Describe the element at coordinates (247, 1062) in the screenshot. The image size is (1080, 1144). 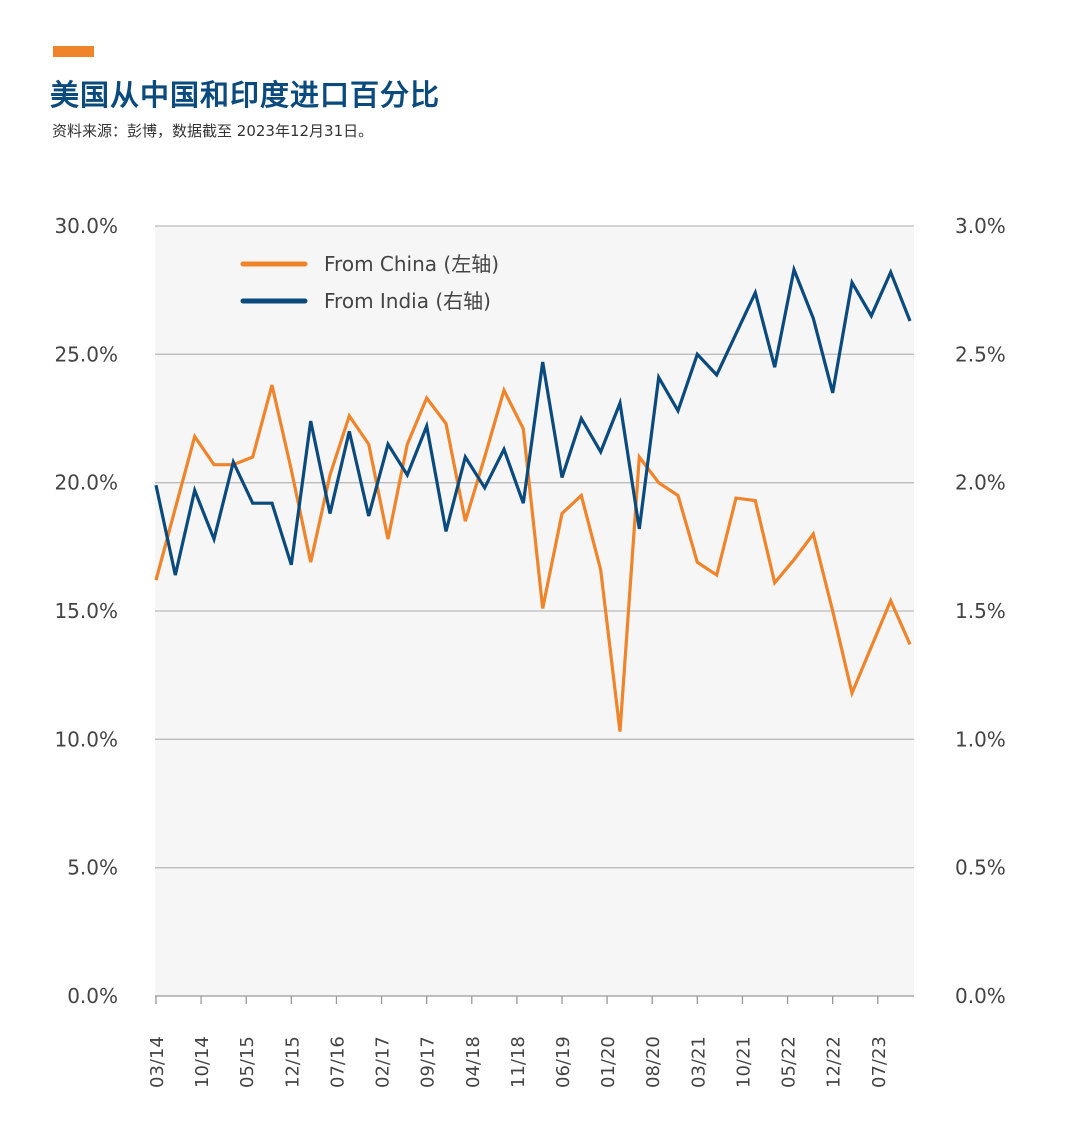
I see `x-axis-tick-label: 05/15` at that location.